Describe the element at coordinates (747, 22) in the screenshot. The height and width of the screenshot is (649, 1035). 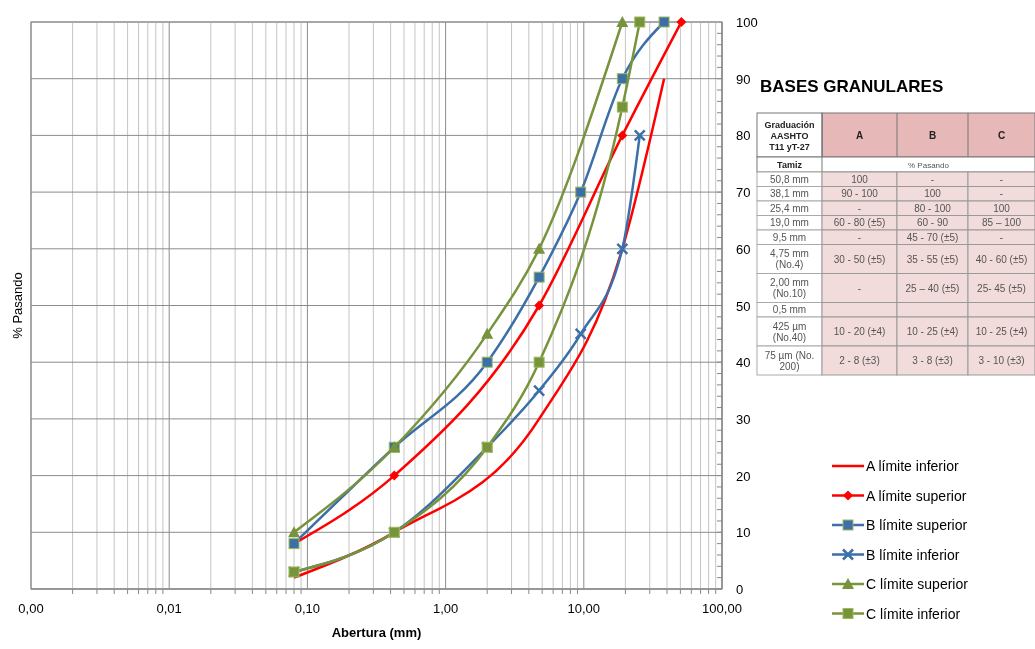
I see `y-tick-label: 100` at that location.